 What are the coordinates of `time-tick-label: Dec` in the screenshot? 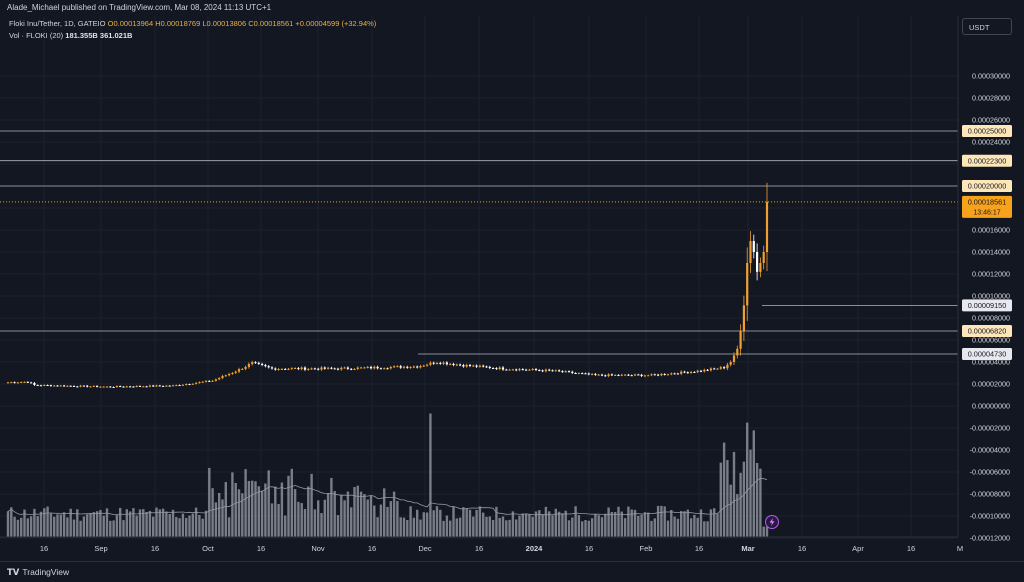 It's located at (425, 548).